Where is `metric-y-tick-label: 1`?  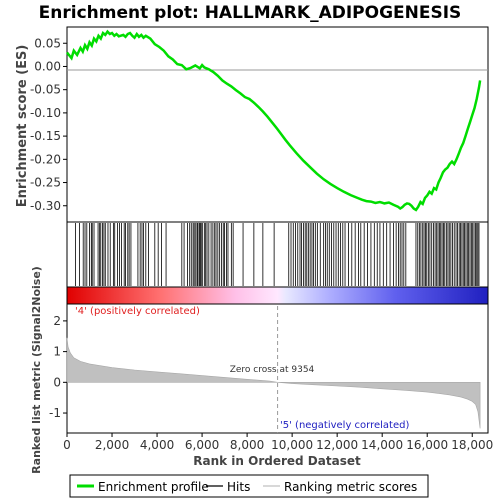
metric-y-tick-label: 1 is located at coordinates (57, 352).